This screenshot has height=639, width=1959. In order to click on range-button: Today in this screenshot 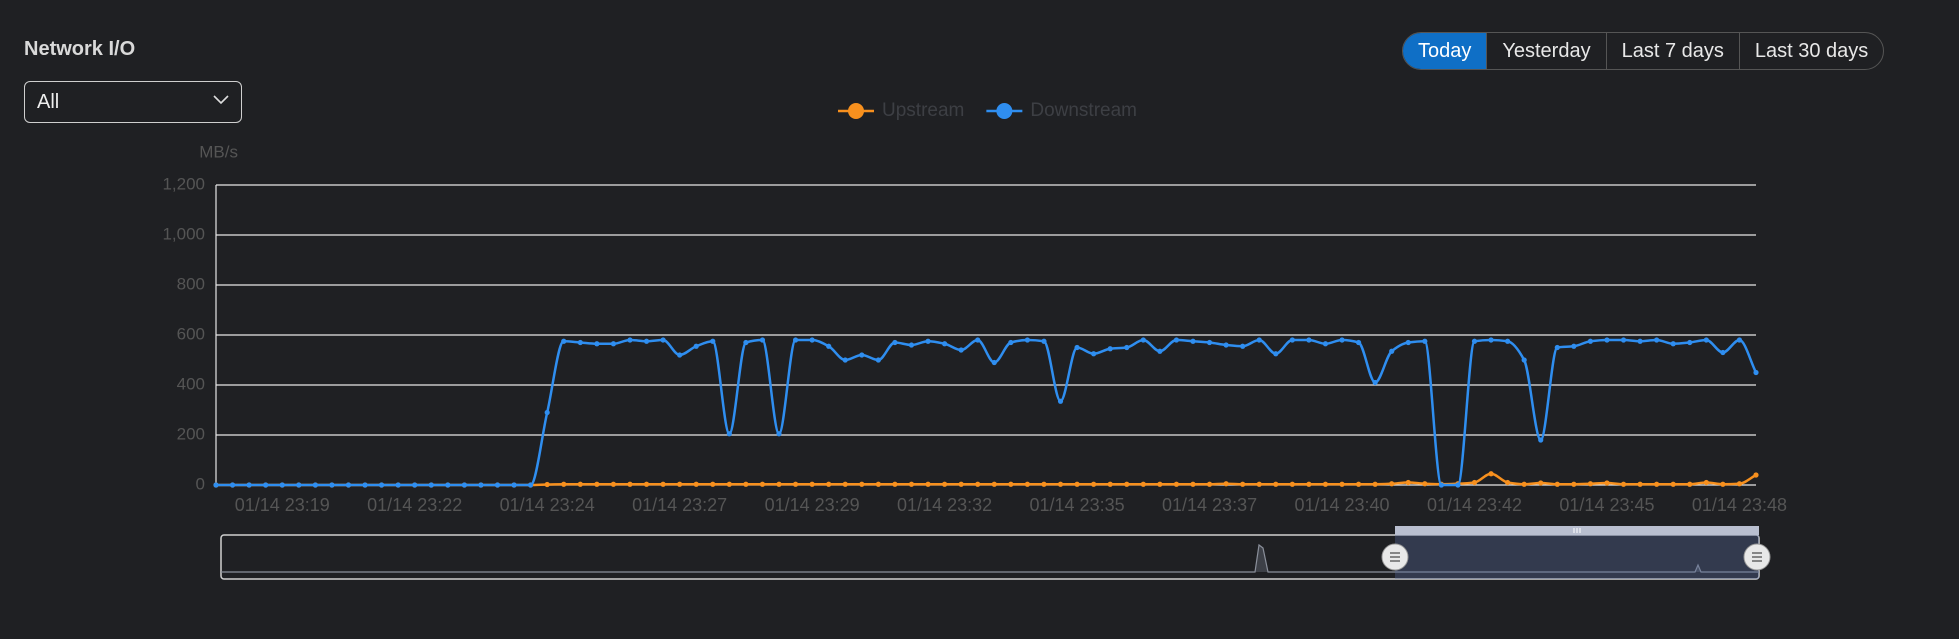, I will do `click(1445, 51)`.